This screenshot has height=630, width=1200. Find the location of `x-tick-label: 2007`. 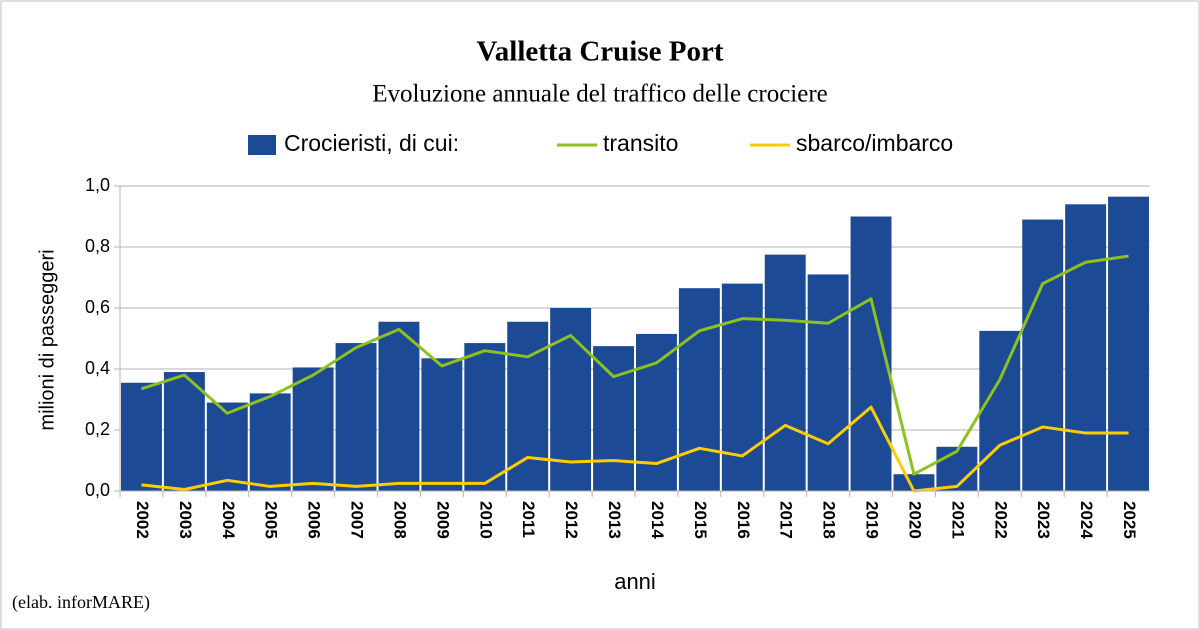

x-tick-label: 2007 is located at coordinates (357, 520).